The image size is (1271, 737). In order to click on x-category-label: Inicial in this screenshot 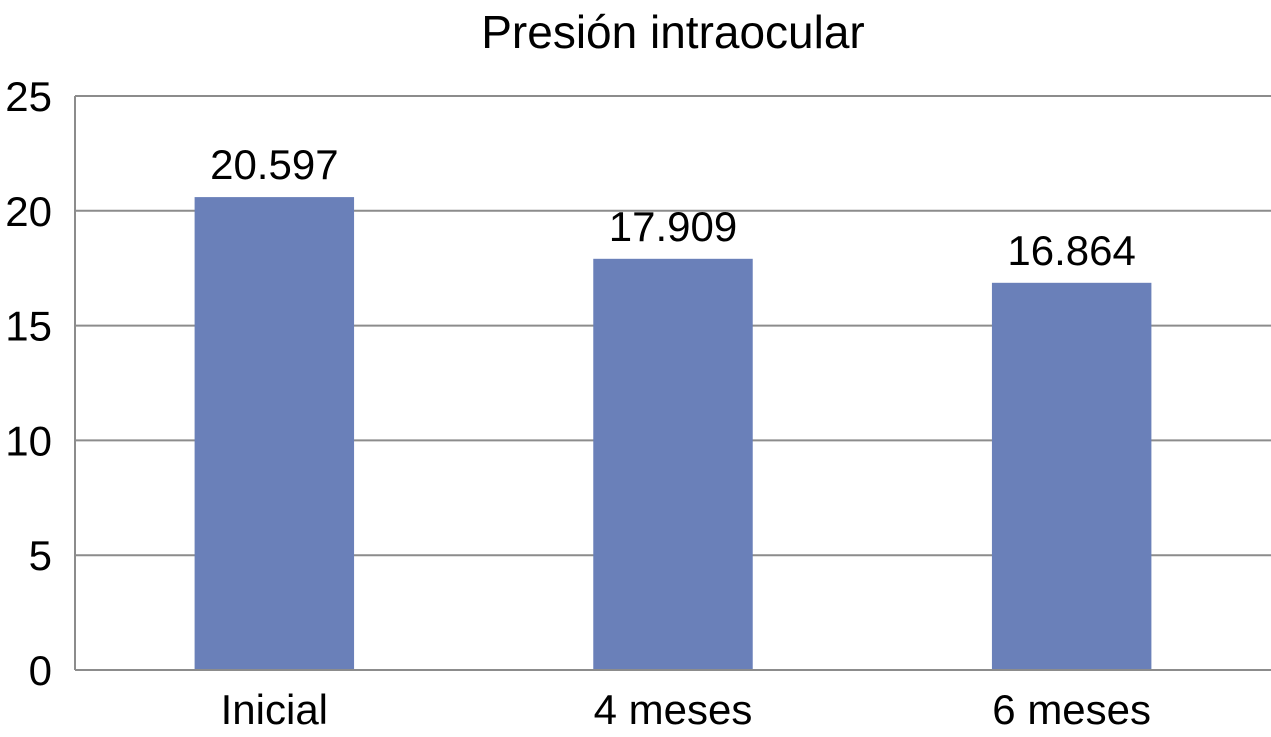, I will do `click(274, 709)`.